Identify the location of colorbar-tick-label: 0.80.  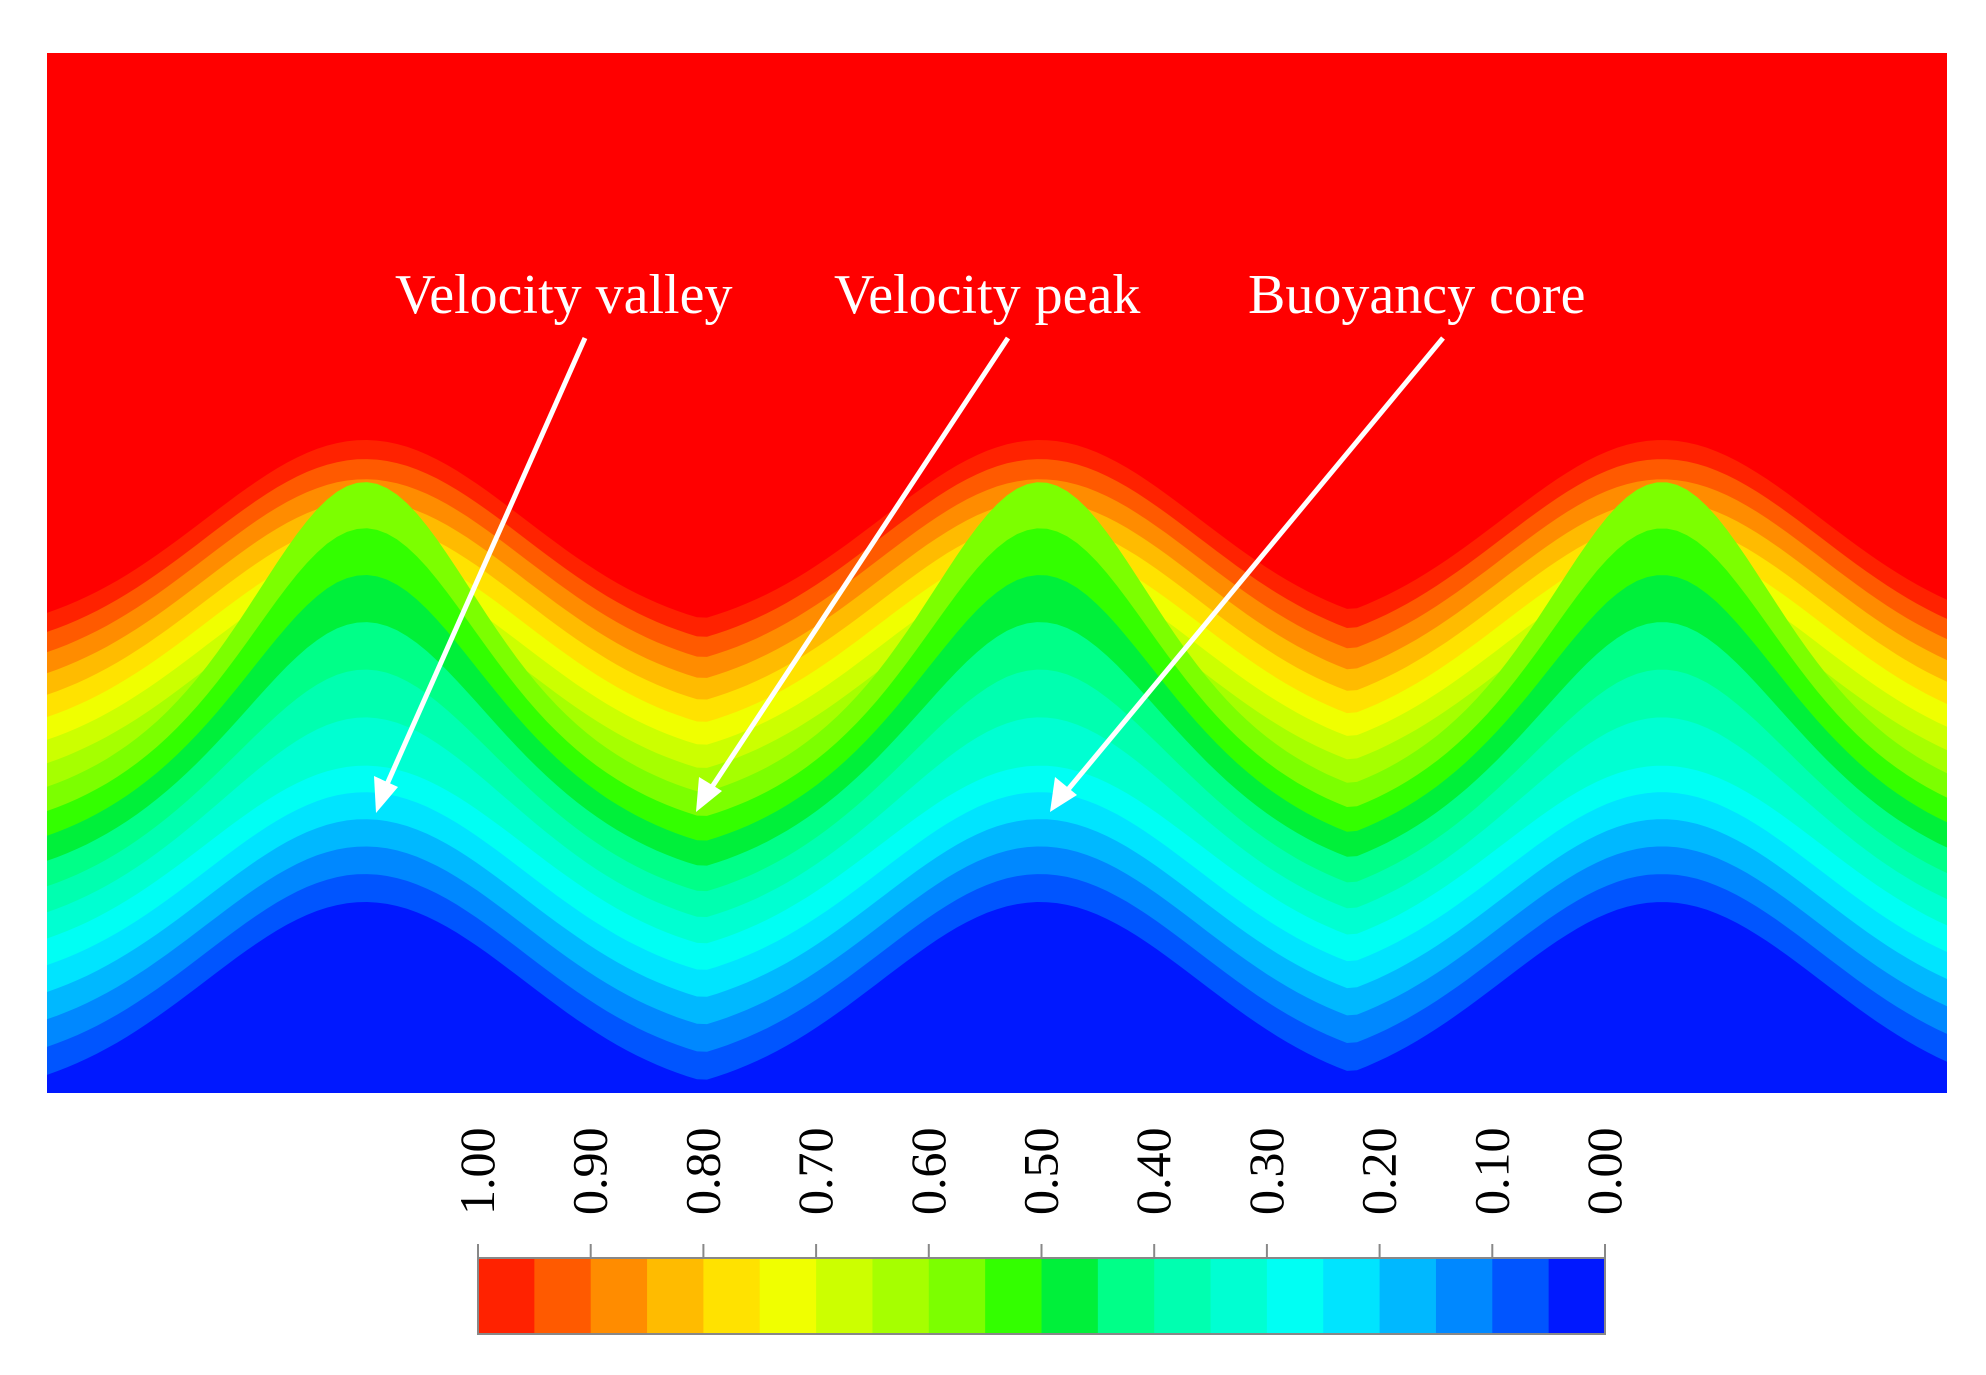
(702, 1172).